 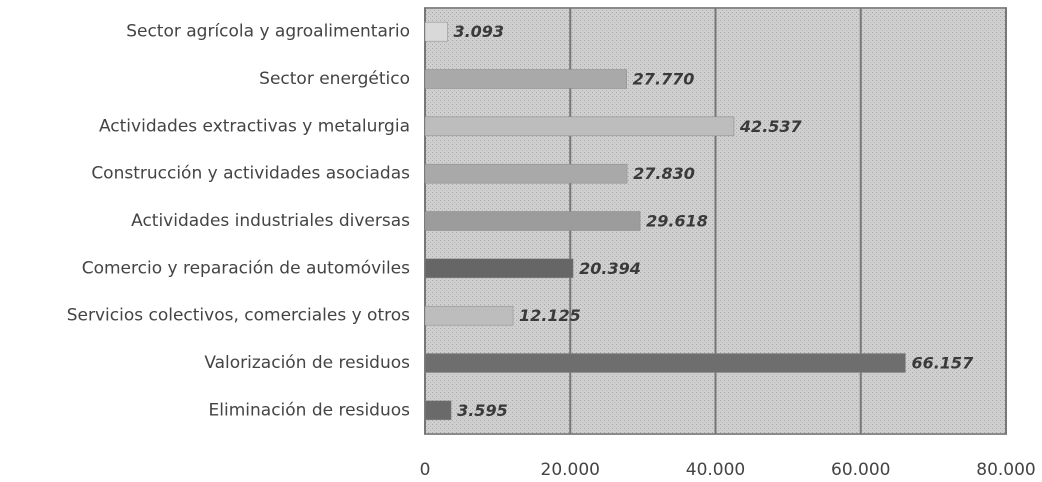 I want to click on y-tick-label: Eliminación de residuos, so click(x=310, y=410).